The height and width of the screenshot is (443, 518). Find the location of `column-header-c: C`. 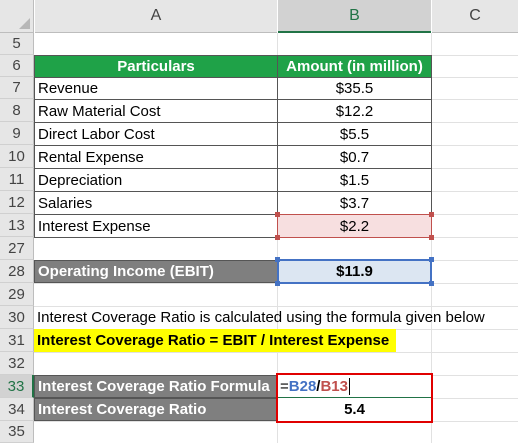

column-header-c: C is located at coordinates (475, 16).